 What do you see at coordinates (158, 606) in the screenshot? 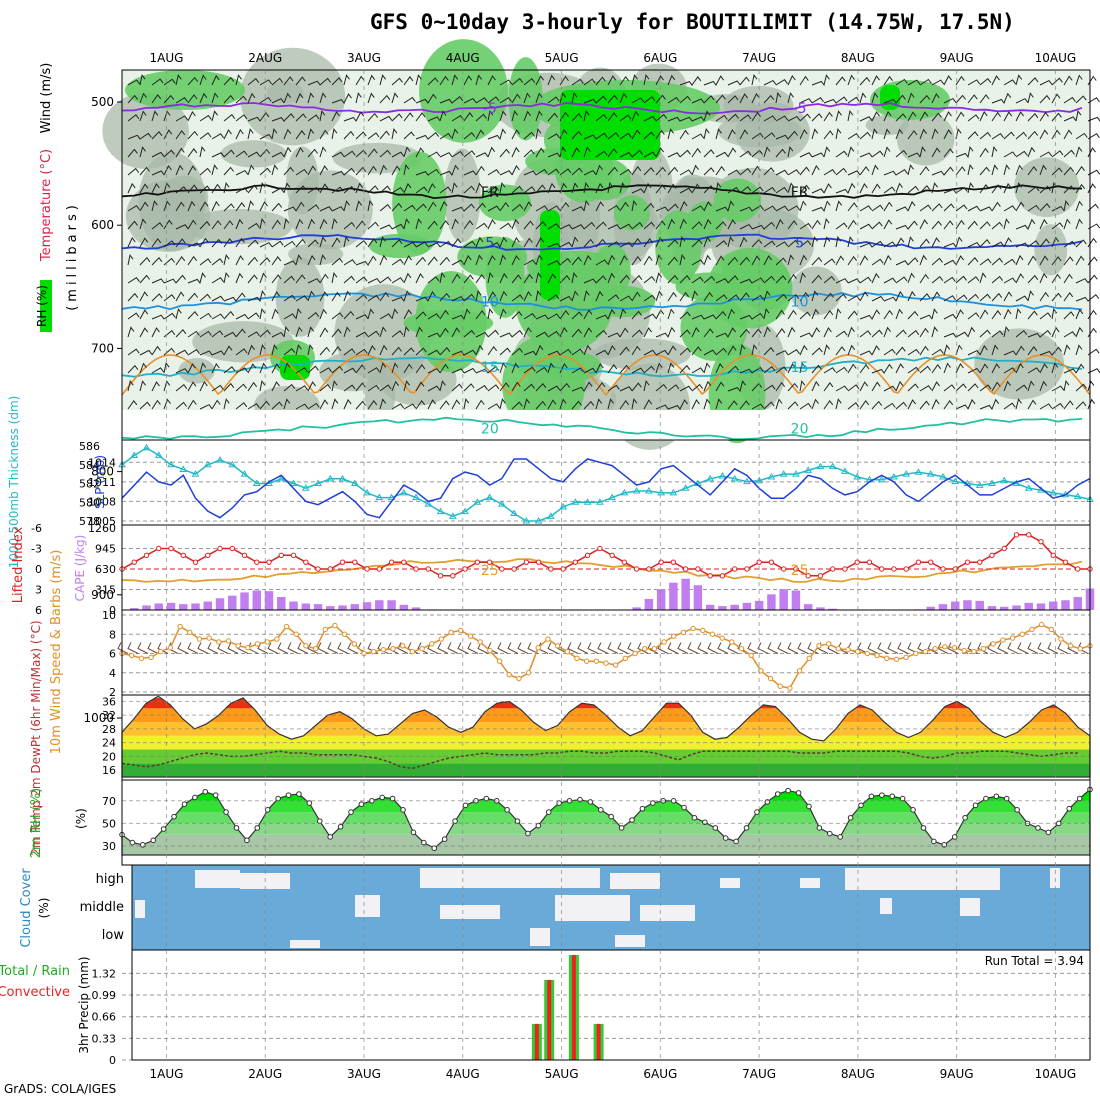
I see `cape-bar` at bounding box center [158, 606].